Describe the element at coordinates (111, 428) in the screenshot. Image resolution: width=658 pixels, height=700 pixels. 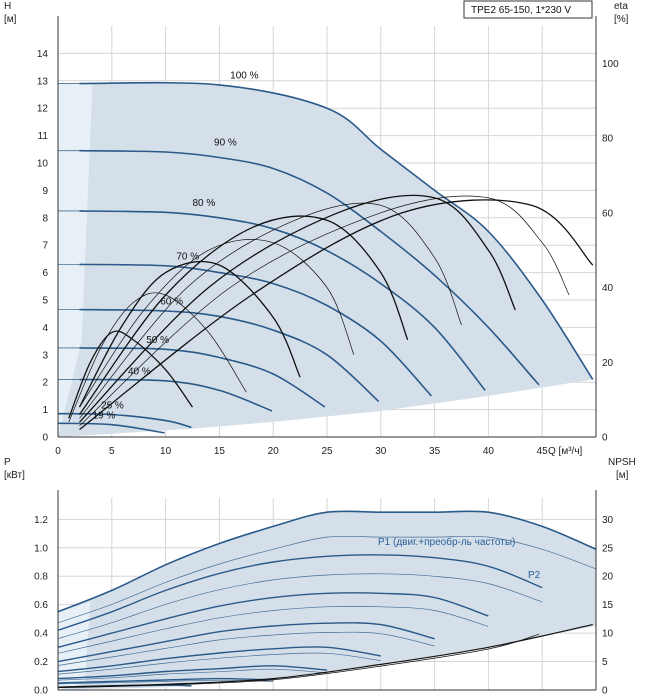
I see `head-curve-19-pct` at that location.